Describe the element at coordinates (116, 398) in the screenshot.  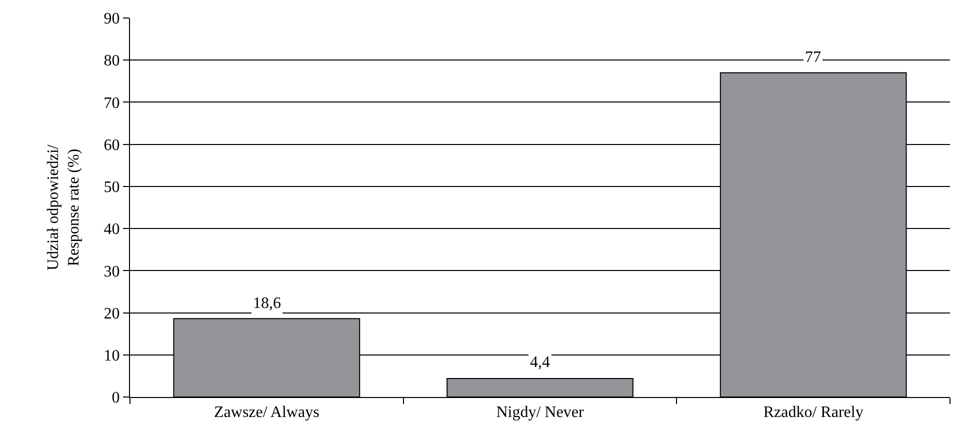
I see `y-tick-label: 0` at that location.